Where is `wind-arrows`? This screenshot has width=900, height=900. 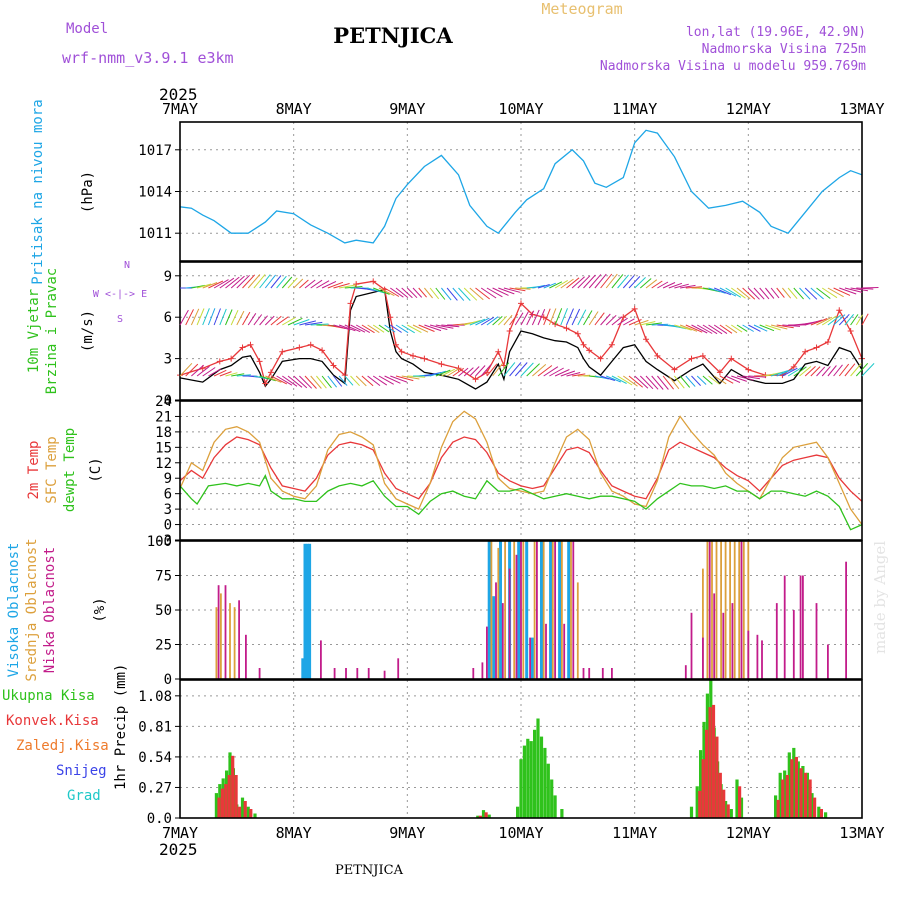 wind-arrows is located at coordinates (529, 331).